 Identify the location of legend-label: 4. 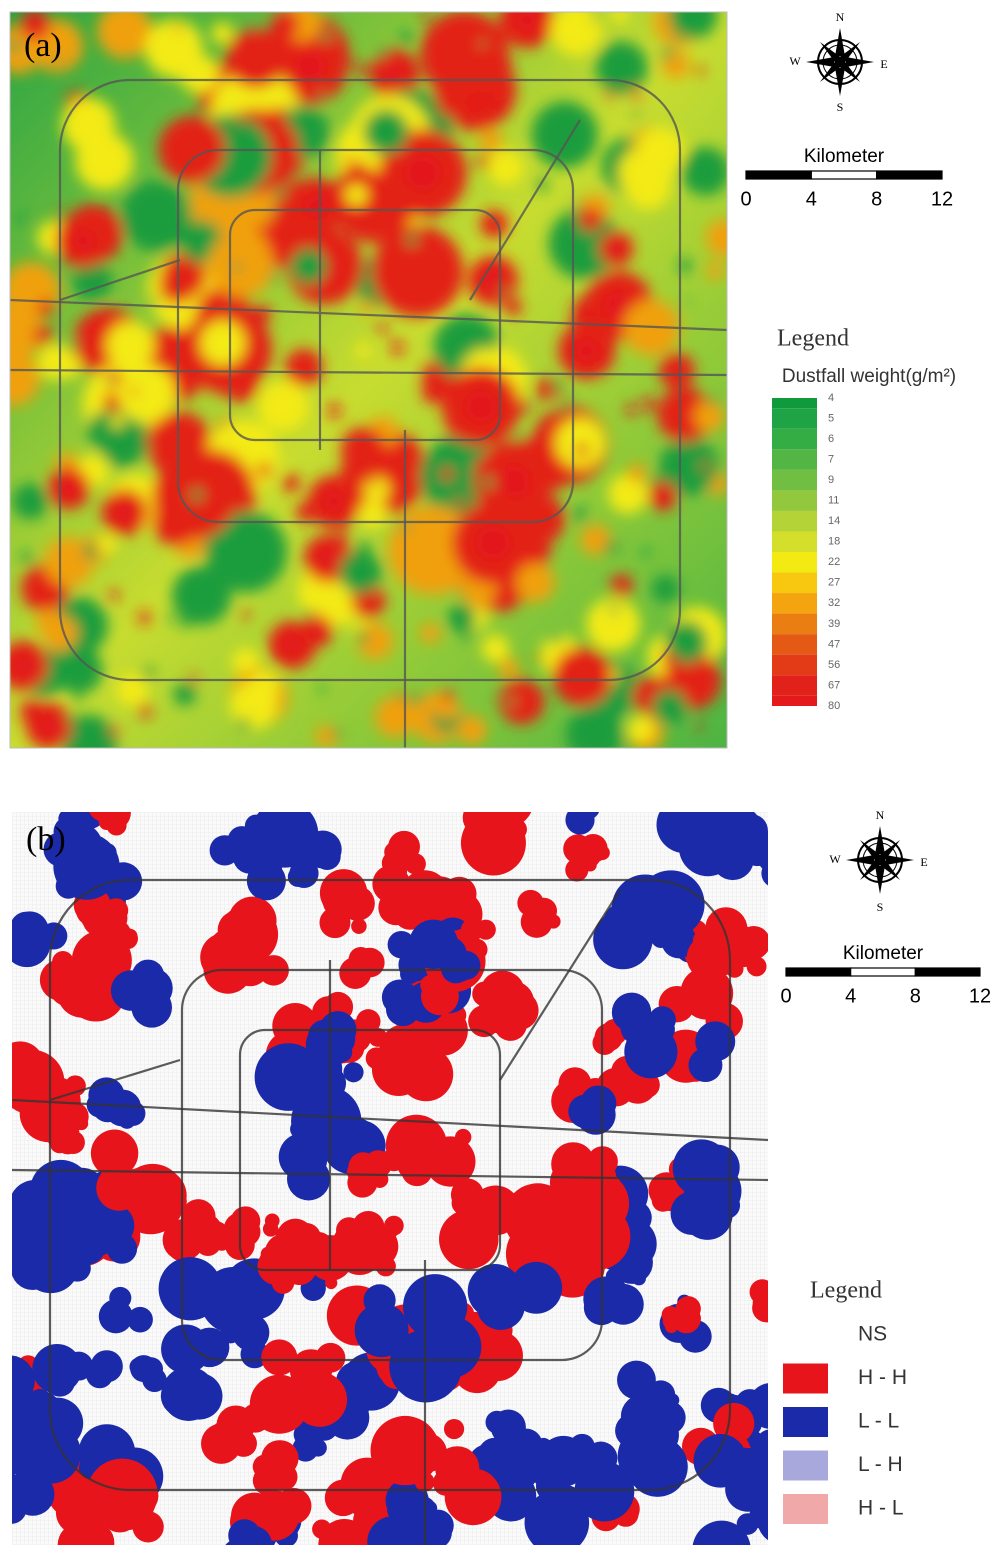
(831, 398).